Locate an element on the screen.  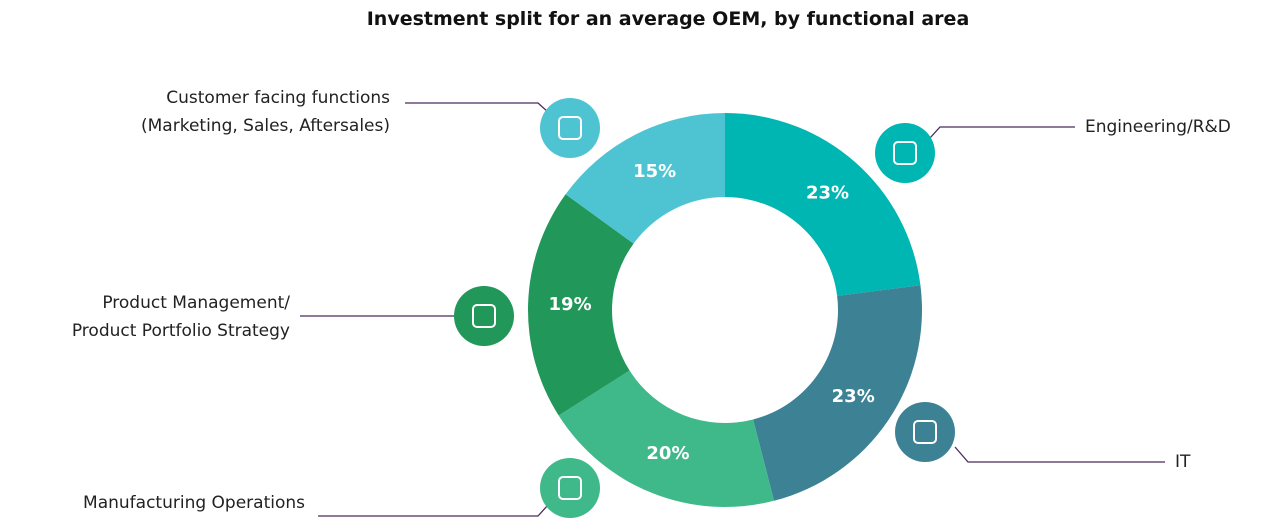
category-label: Engineering/R&D is located at coordinates (1158, 127).